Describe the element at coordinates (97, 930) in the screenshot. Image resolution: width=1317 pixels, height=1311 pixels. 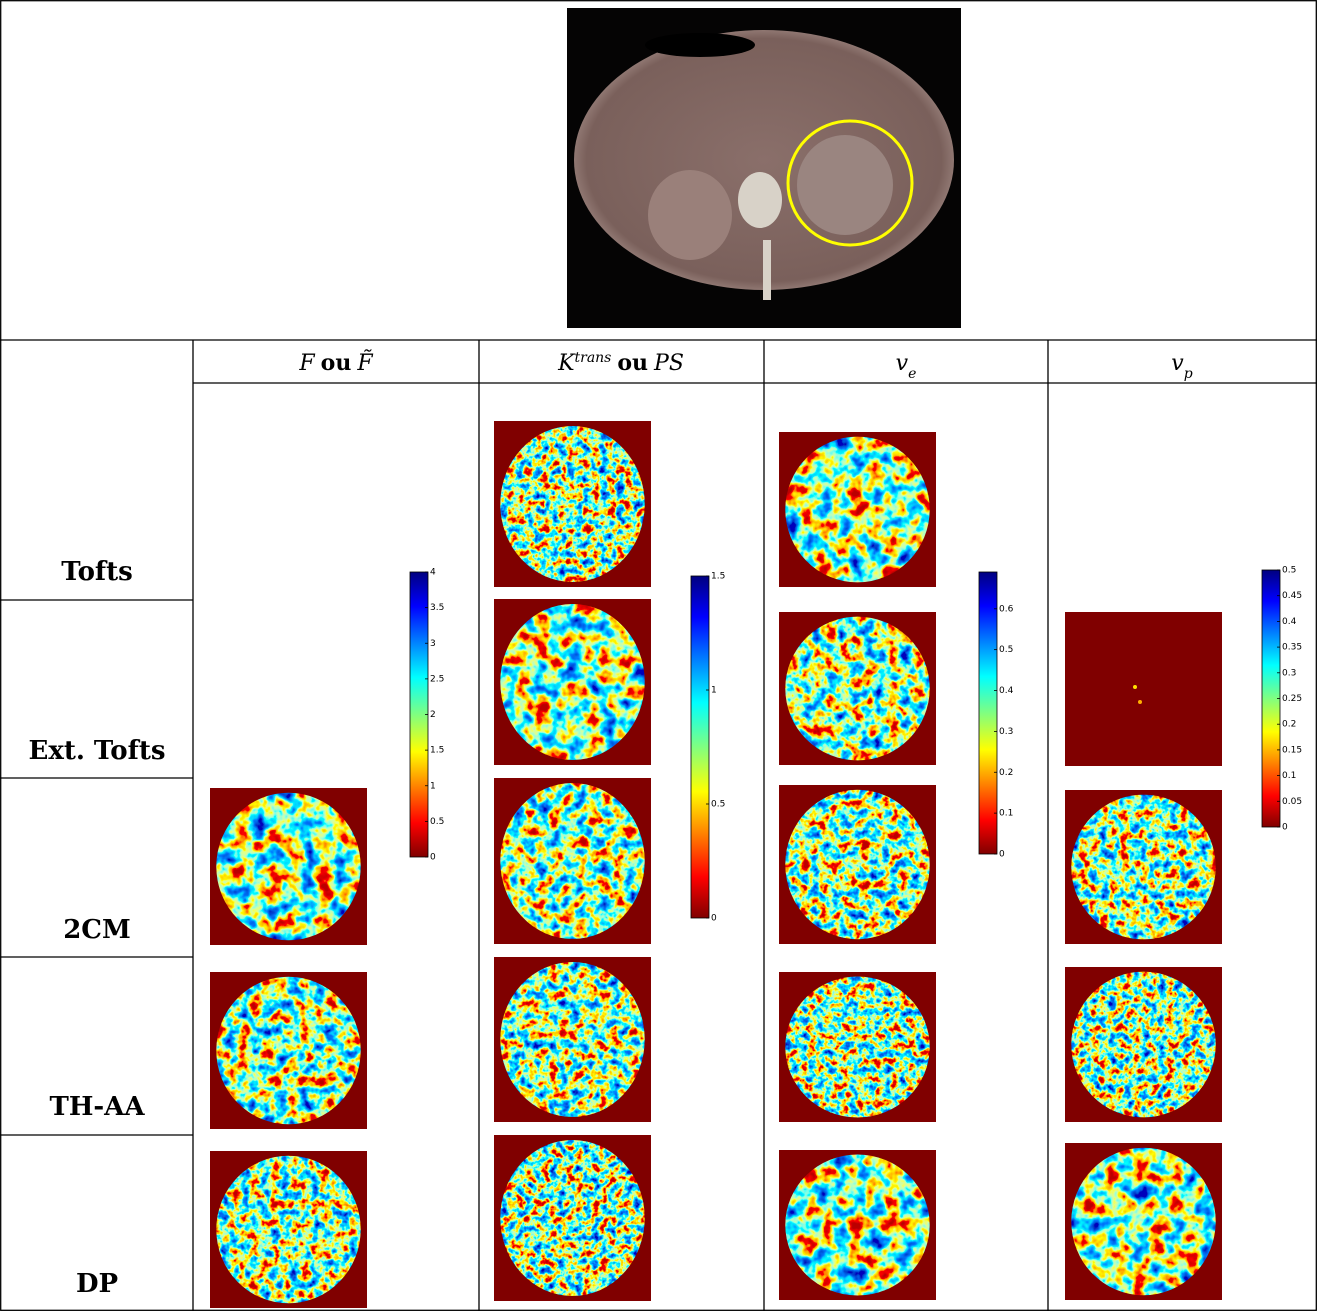
I see `row-label: 2CM` at that location.